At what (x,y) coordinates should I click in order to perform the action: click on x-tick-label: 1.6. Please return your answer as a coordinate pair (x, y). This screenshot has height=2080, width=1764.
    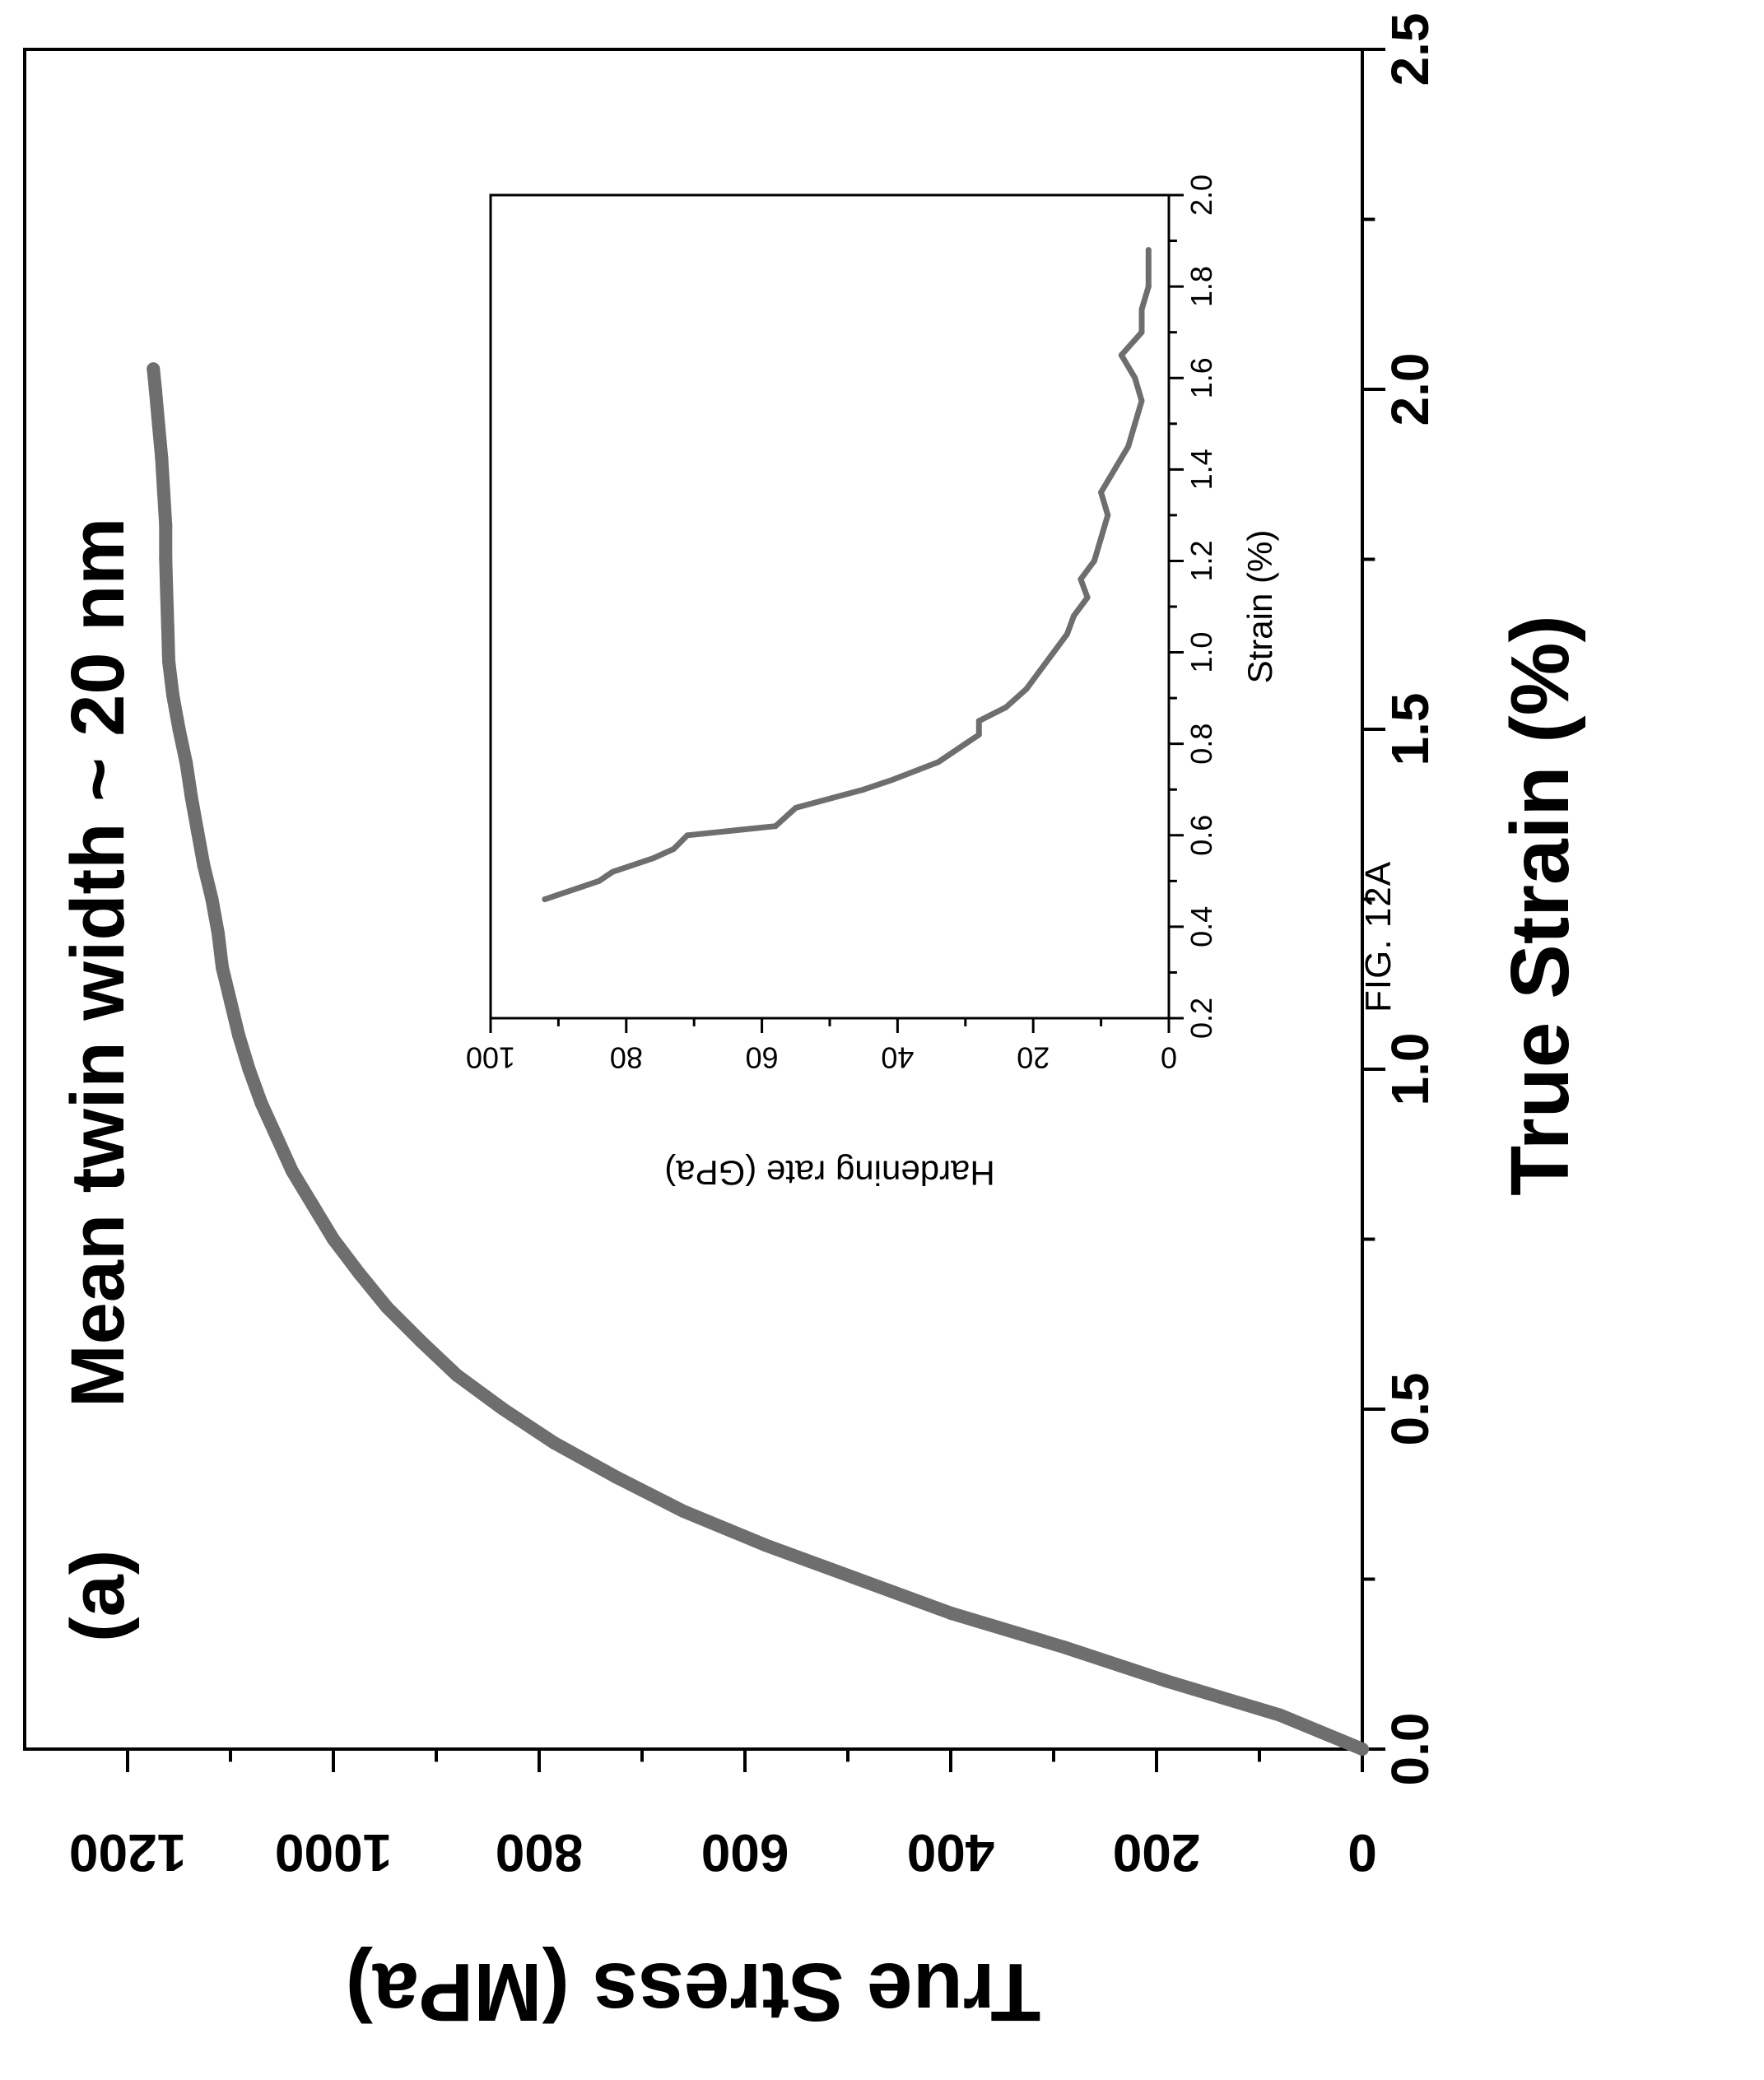
    Looking at the image, I should click on (1201, 377).